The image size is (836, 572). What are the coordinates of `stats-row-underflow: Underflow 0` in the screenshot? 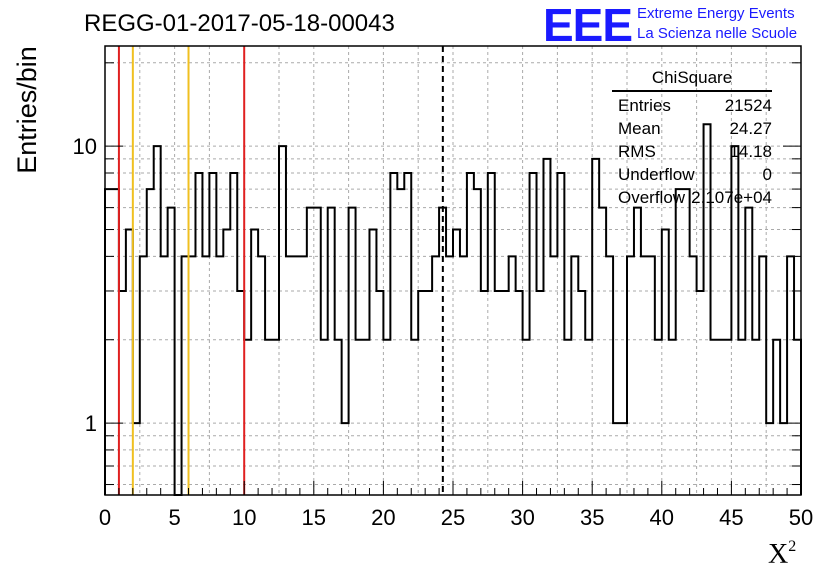 It's located at (695, 174).